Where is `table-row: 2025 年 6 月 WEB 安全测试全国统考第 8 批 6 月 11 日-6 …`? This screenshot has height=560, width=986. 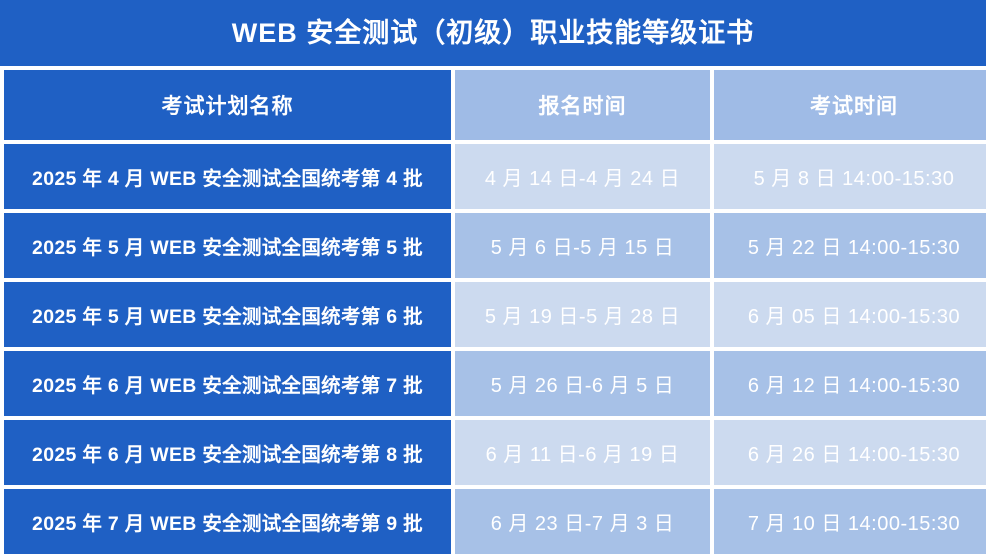
table-row: 2025 年 6 月 WEB 安全测试全国统考第 8 批 6 月 11 日-6 … is located at coordinates (495, 452).